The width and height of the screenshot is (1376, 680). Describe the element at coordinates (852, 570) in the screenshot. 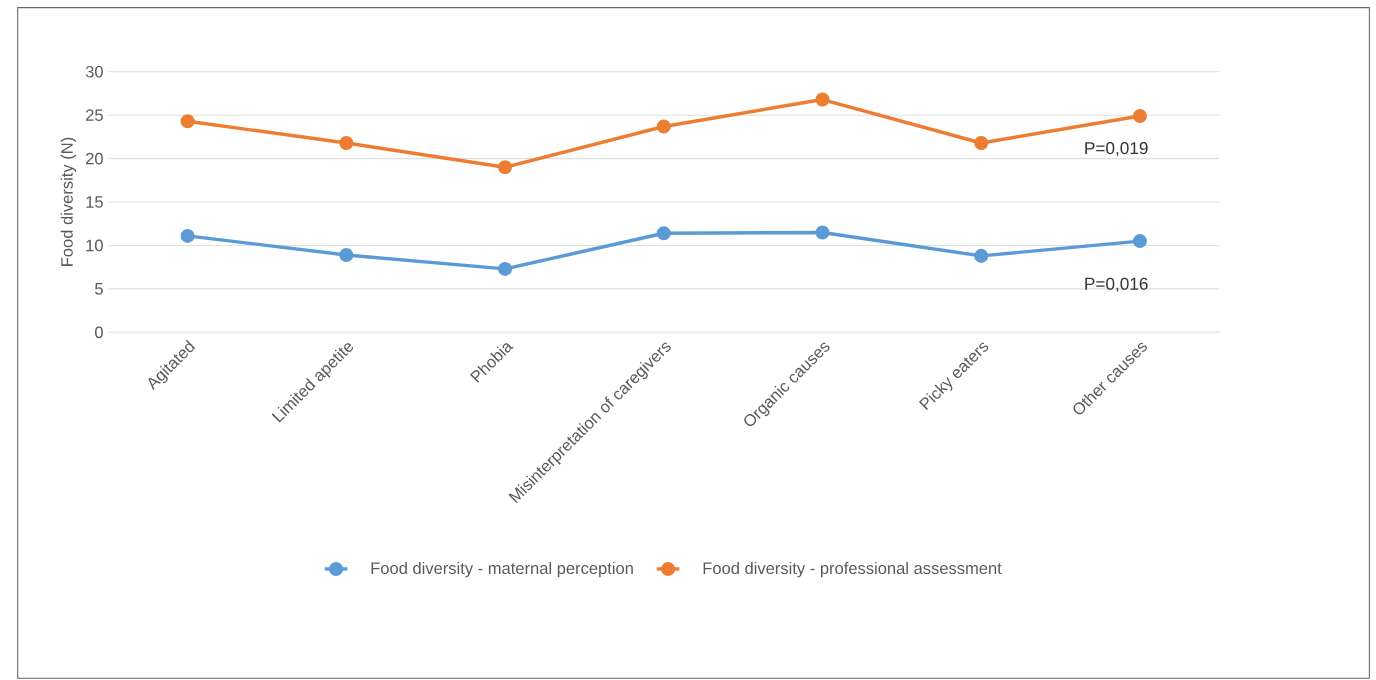

I see `legend-label: Food diversity - professional assessment` at that location.